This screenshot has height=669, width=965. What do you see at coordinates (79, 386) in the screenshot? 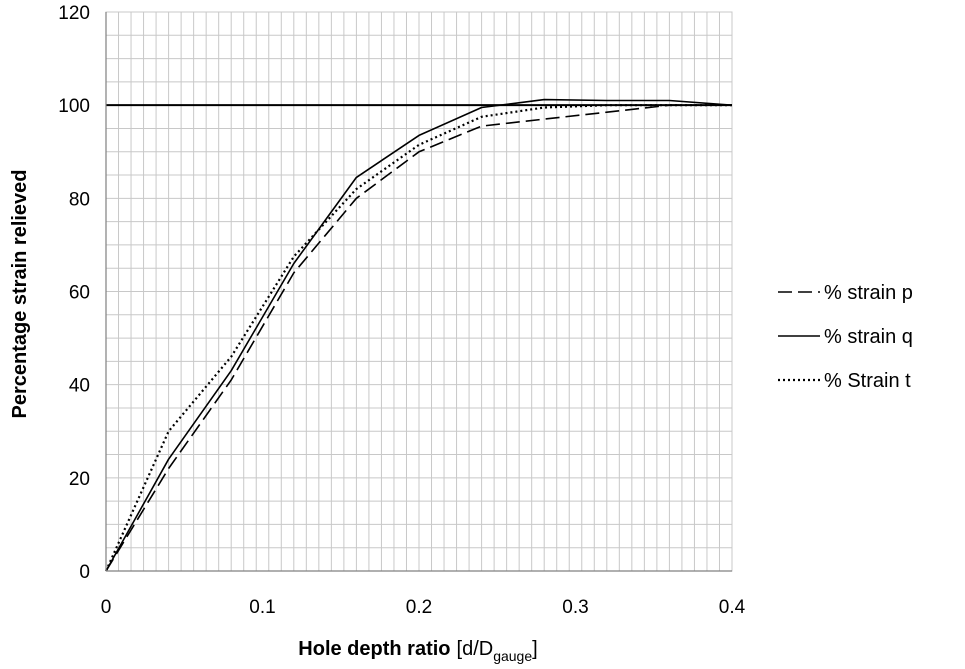
I see `y-tick-label: 40` at bounding box center [79, 386].